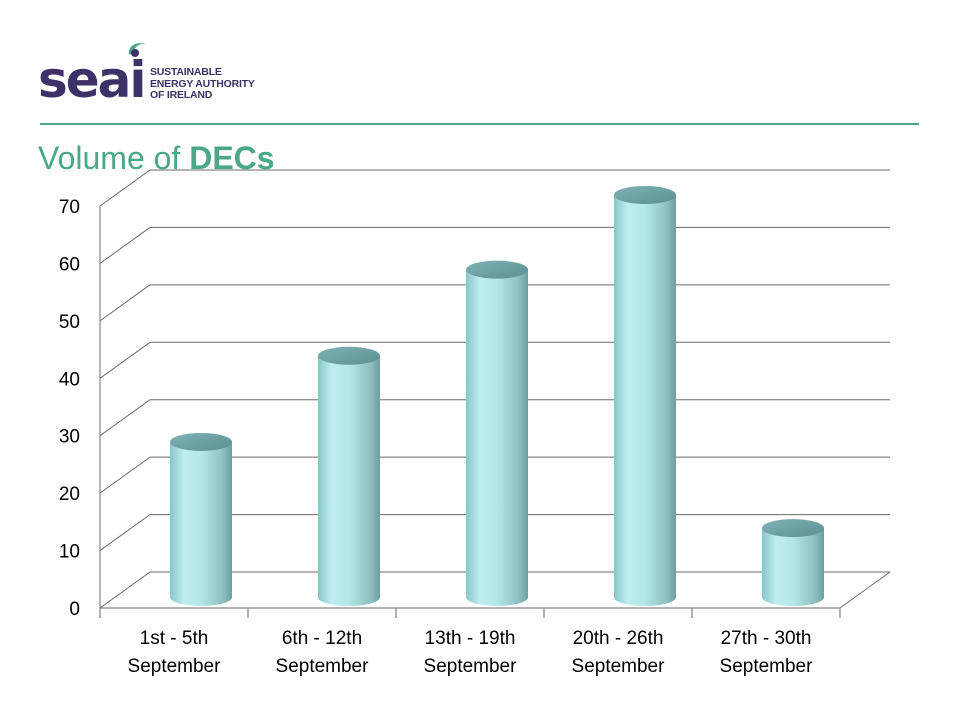 The image size is (960, 720). Describe the element at coordinates (323, 652) in the screenshot. I see `x-tick-label: 6th - 12th September` at that location.